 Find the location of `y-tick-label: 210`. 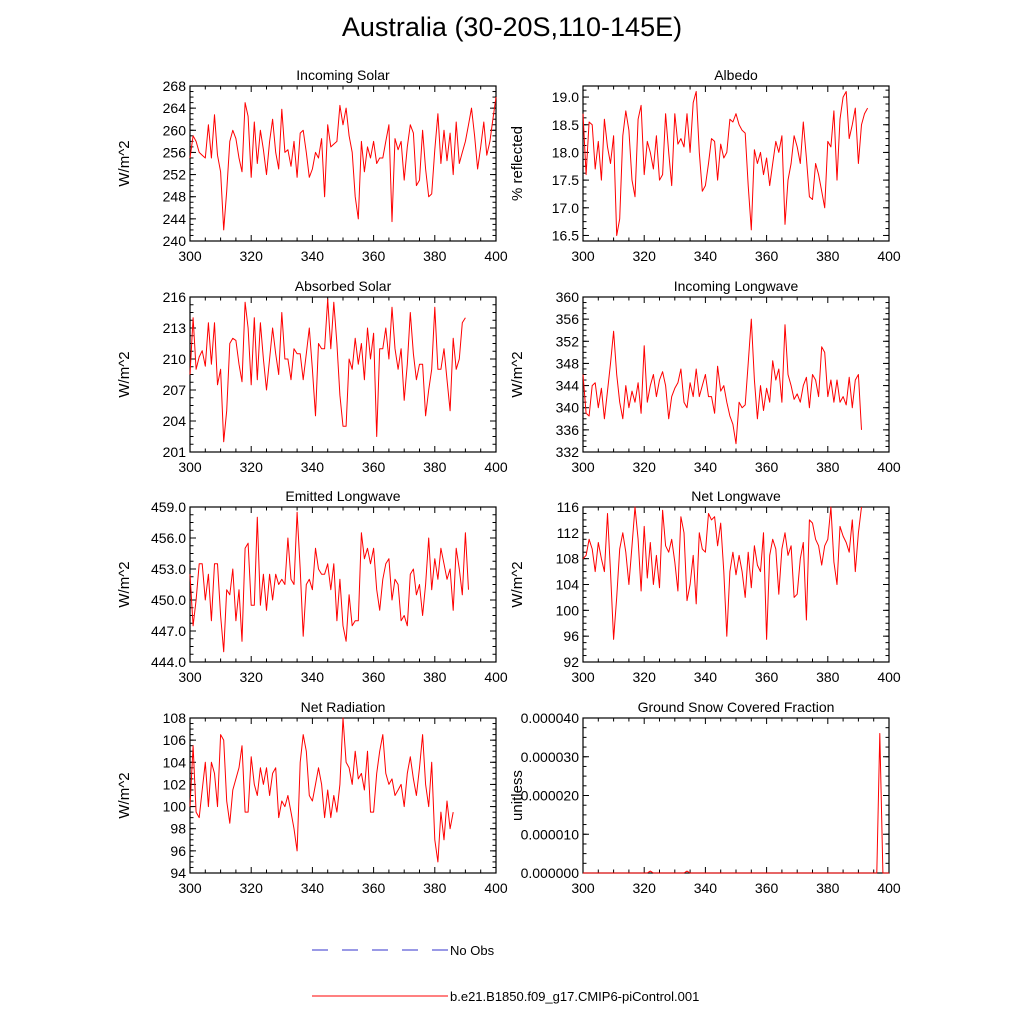

y-tick-label: 210 is located at coordinates (175, 359).